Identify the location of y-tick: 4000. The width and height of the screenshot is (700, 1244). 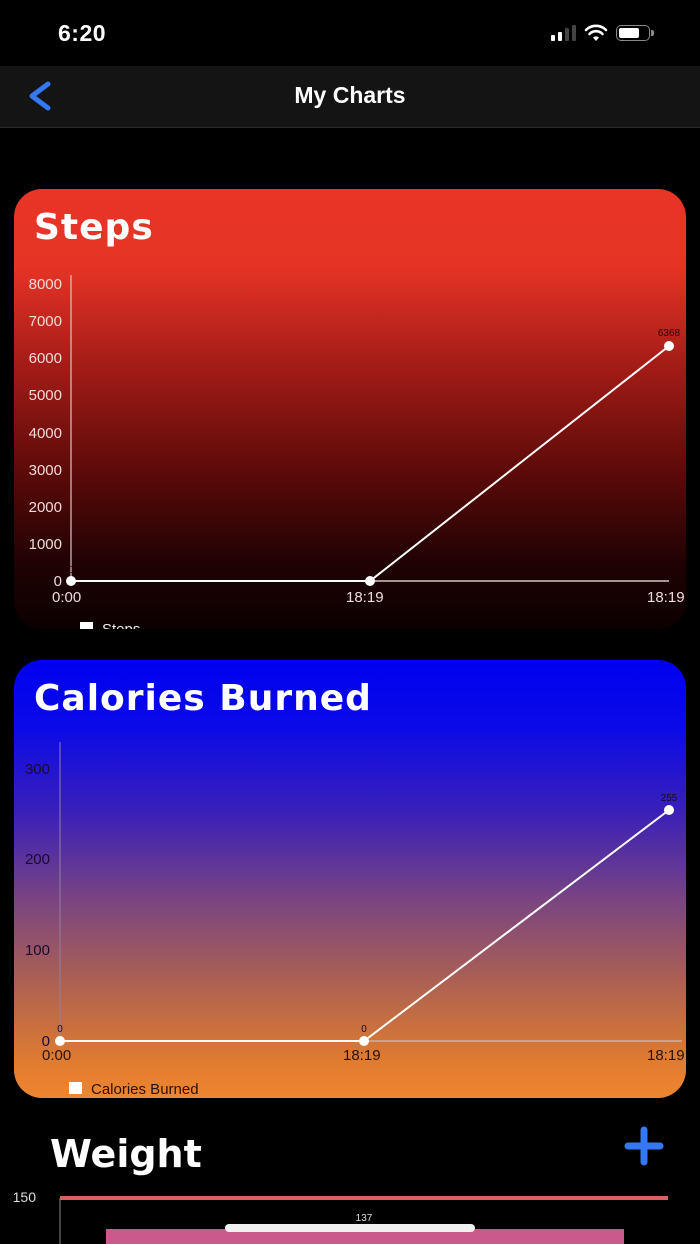
(45, 433).